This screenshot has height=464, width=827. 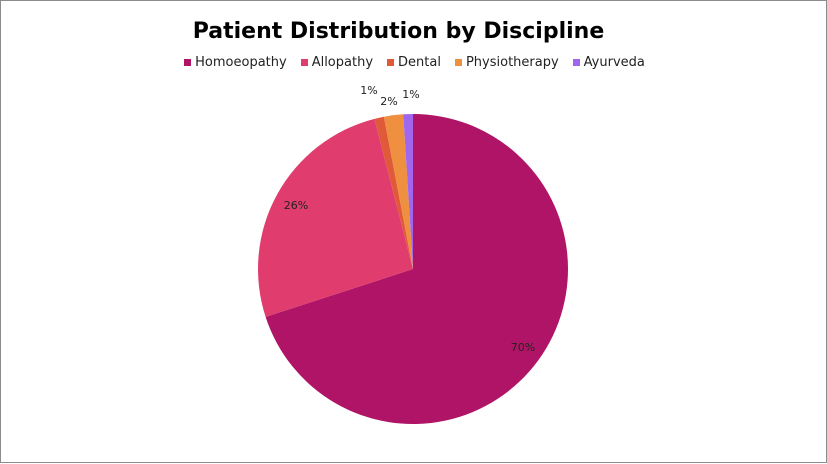 What do you see at coordinates (388, 101) in the screenshot?
I see `data-label-physiotherapy: 2%` at bounding box center [388, 101].